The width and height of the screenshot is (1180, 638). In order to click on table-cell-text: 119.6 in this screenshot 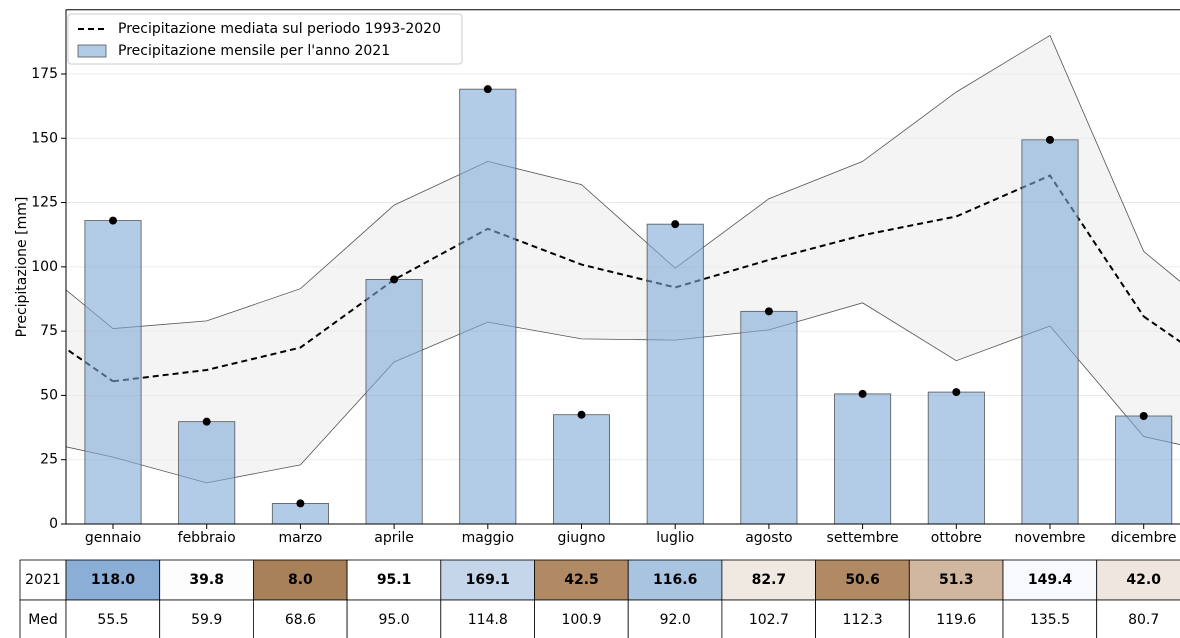, I will do `click(956, 620)`.